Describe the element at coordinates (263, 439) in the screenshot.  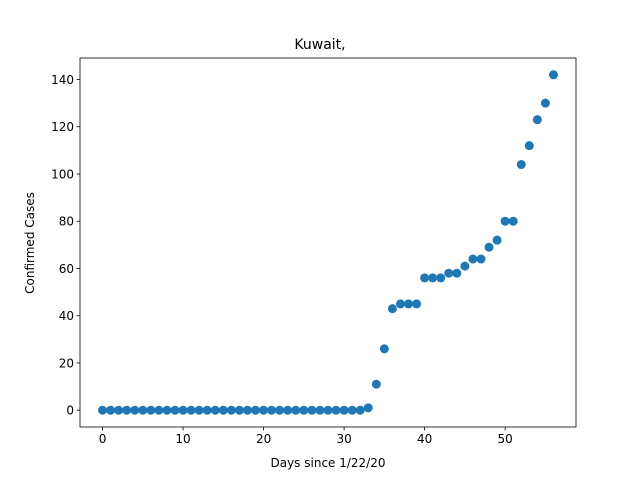
I see `x-tick-label: 20` at that location.